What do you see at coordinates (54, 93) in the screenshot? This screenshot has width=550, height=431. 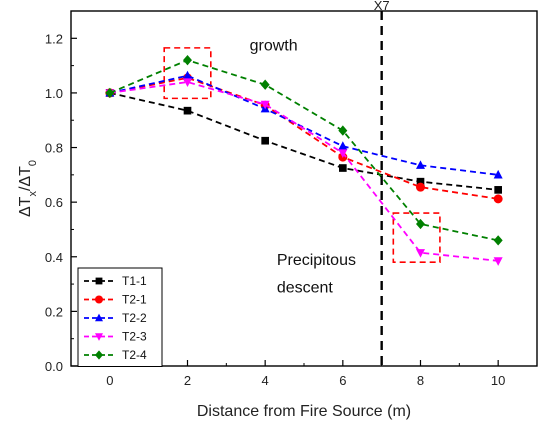 I see `y-tick-label: 1.0` at bounding box center [54, 93].